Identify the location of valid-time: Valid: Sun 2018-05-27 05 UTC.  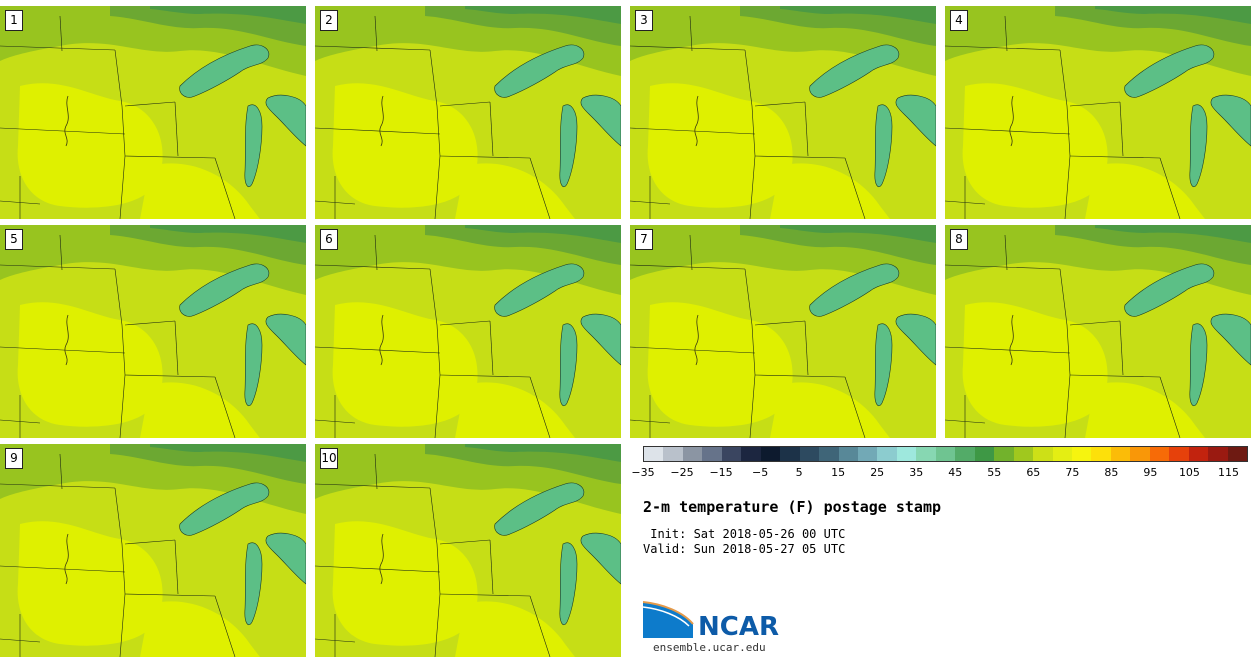
(744, 549).